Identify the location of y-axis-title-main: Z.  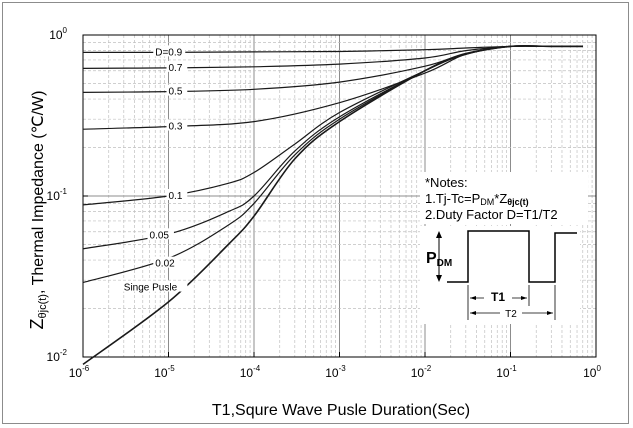
(37, 323).